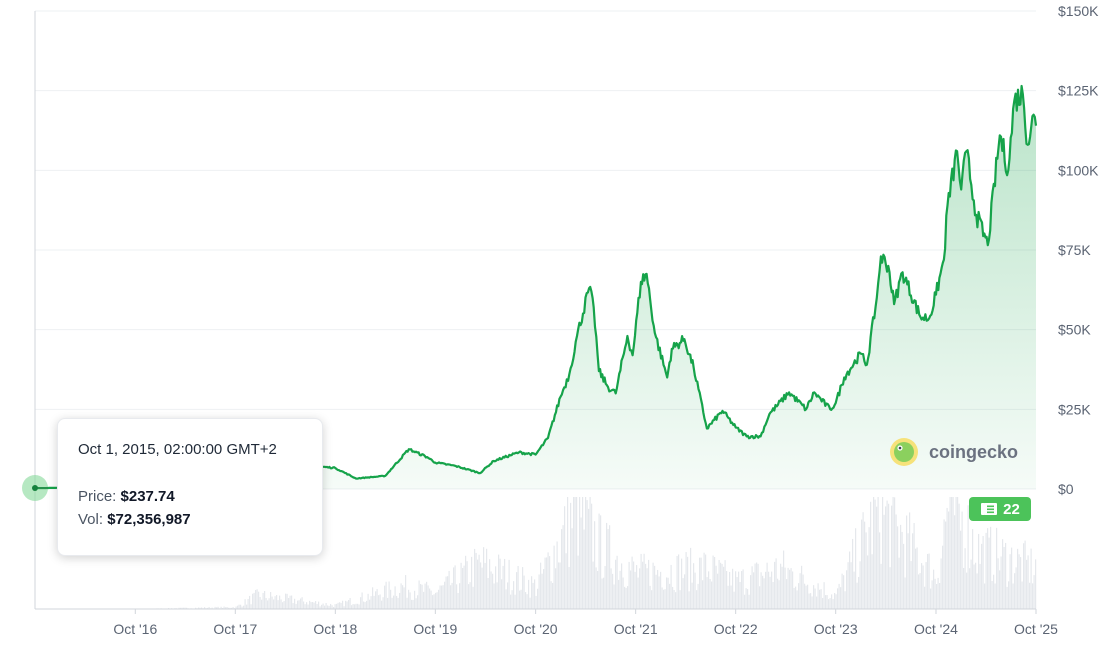  What do you see at coordinates (235, 629) in the screenshot?
I see `x-tick-label: Oct '17` at bounding box center [235, 629].